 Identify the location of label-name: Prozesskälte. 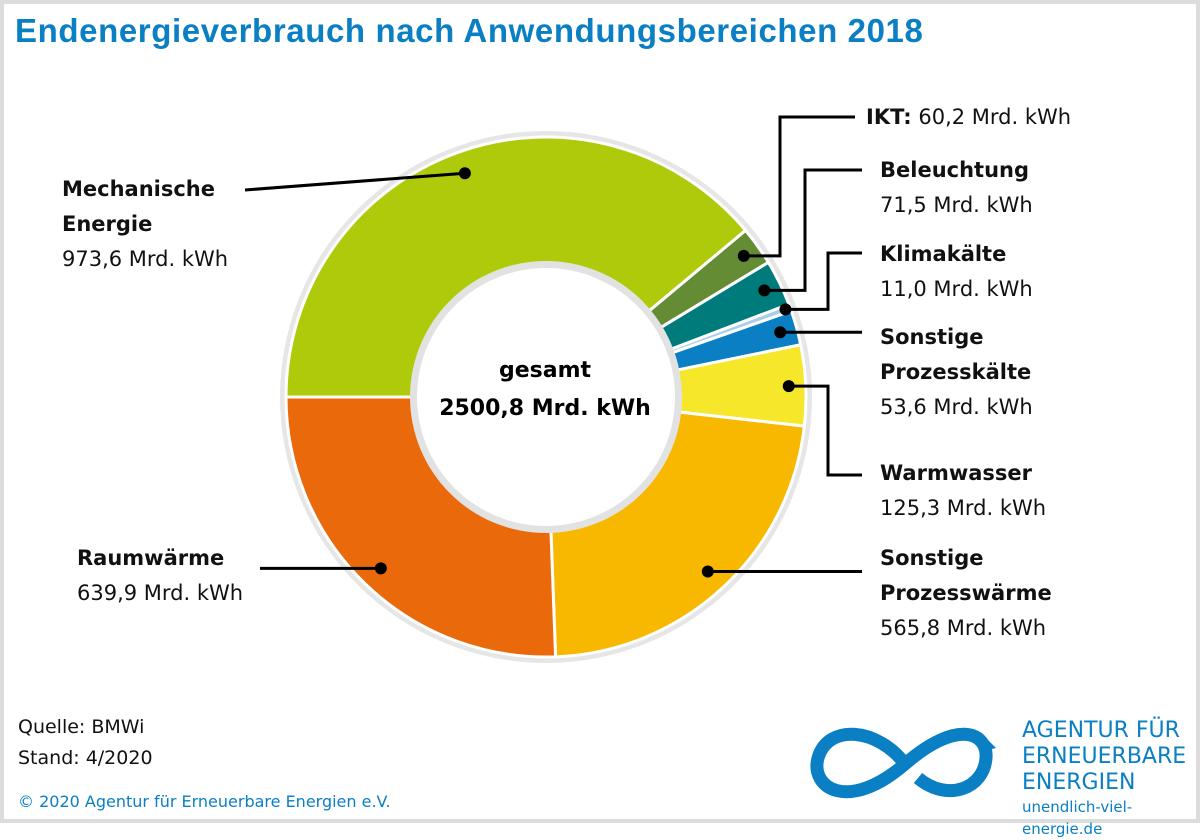
(956, 372).